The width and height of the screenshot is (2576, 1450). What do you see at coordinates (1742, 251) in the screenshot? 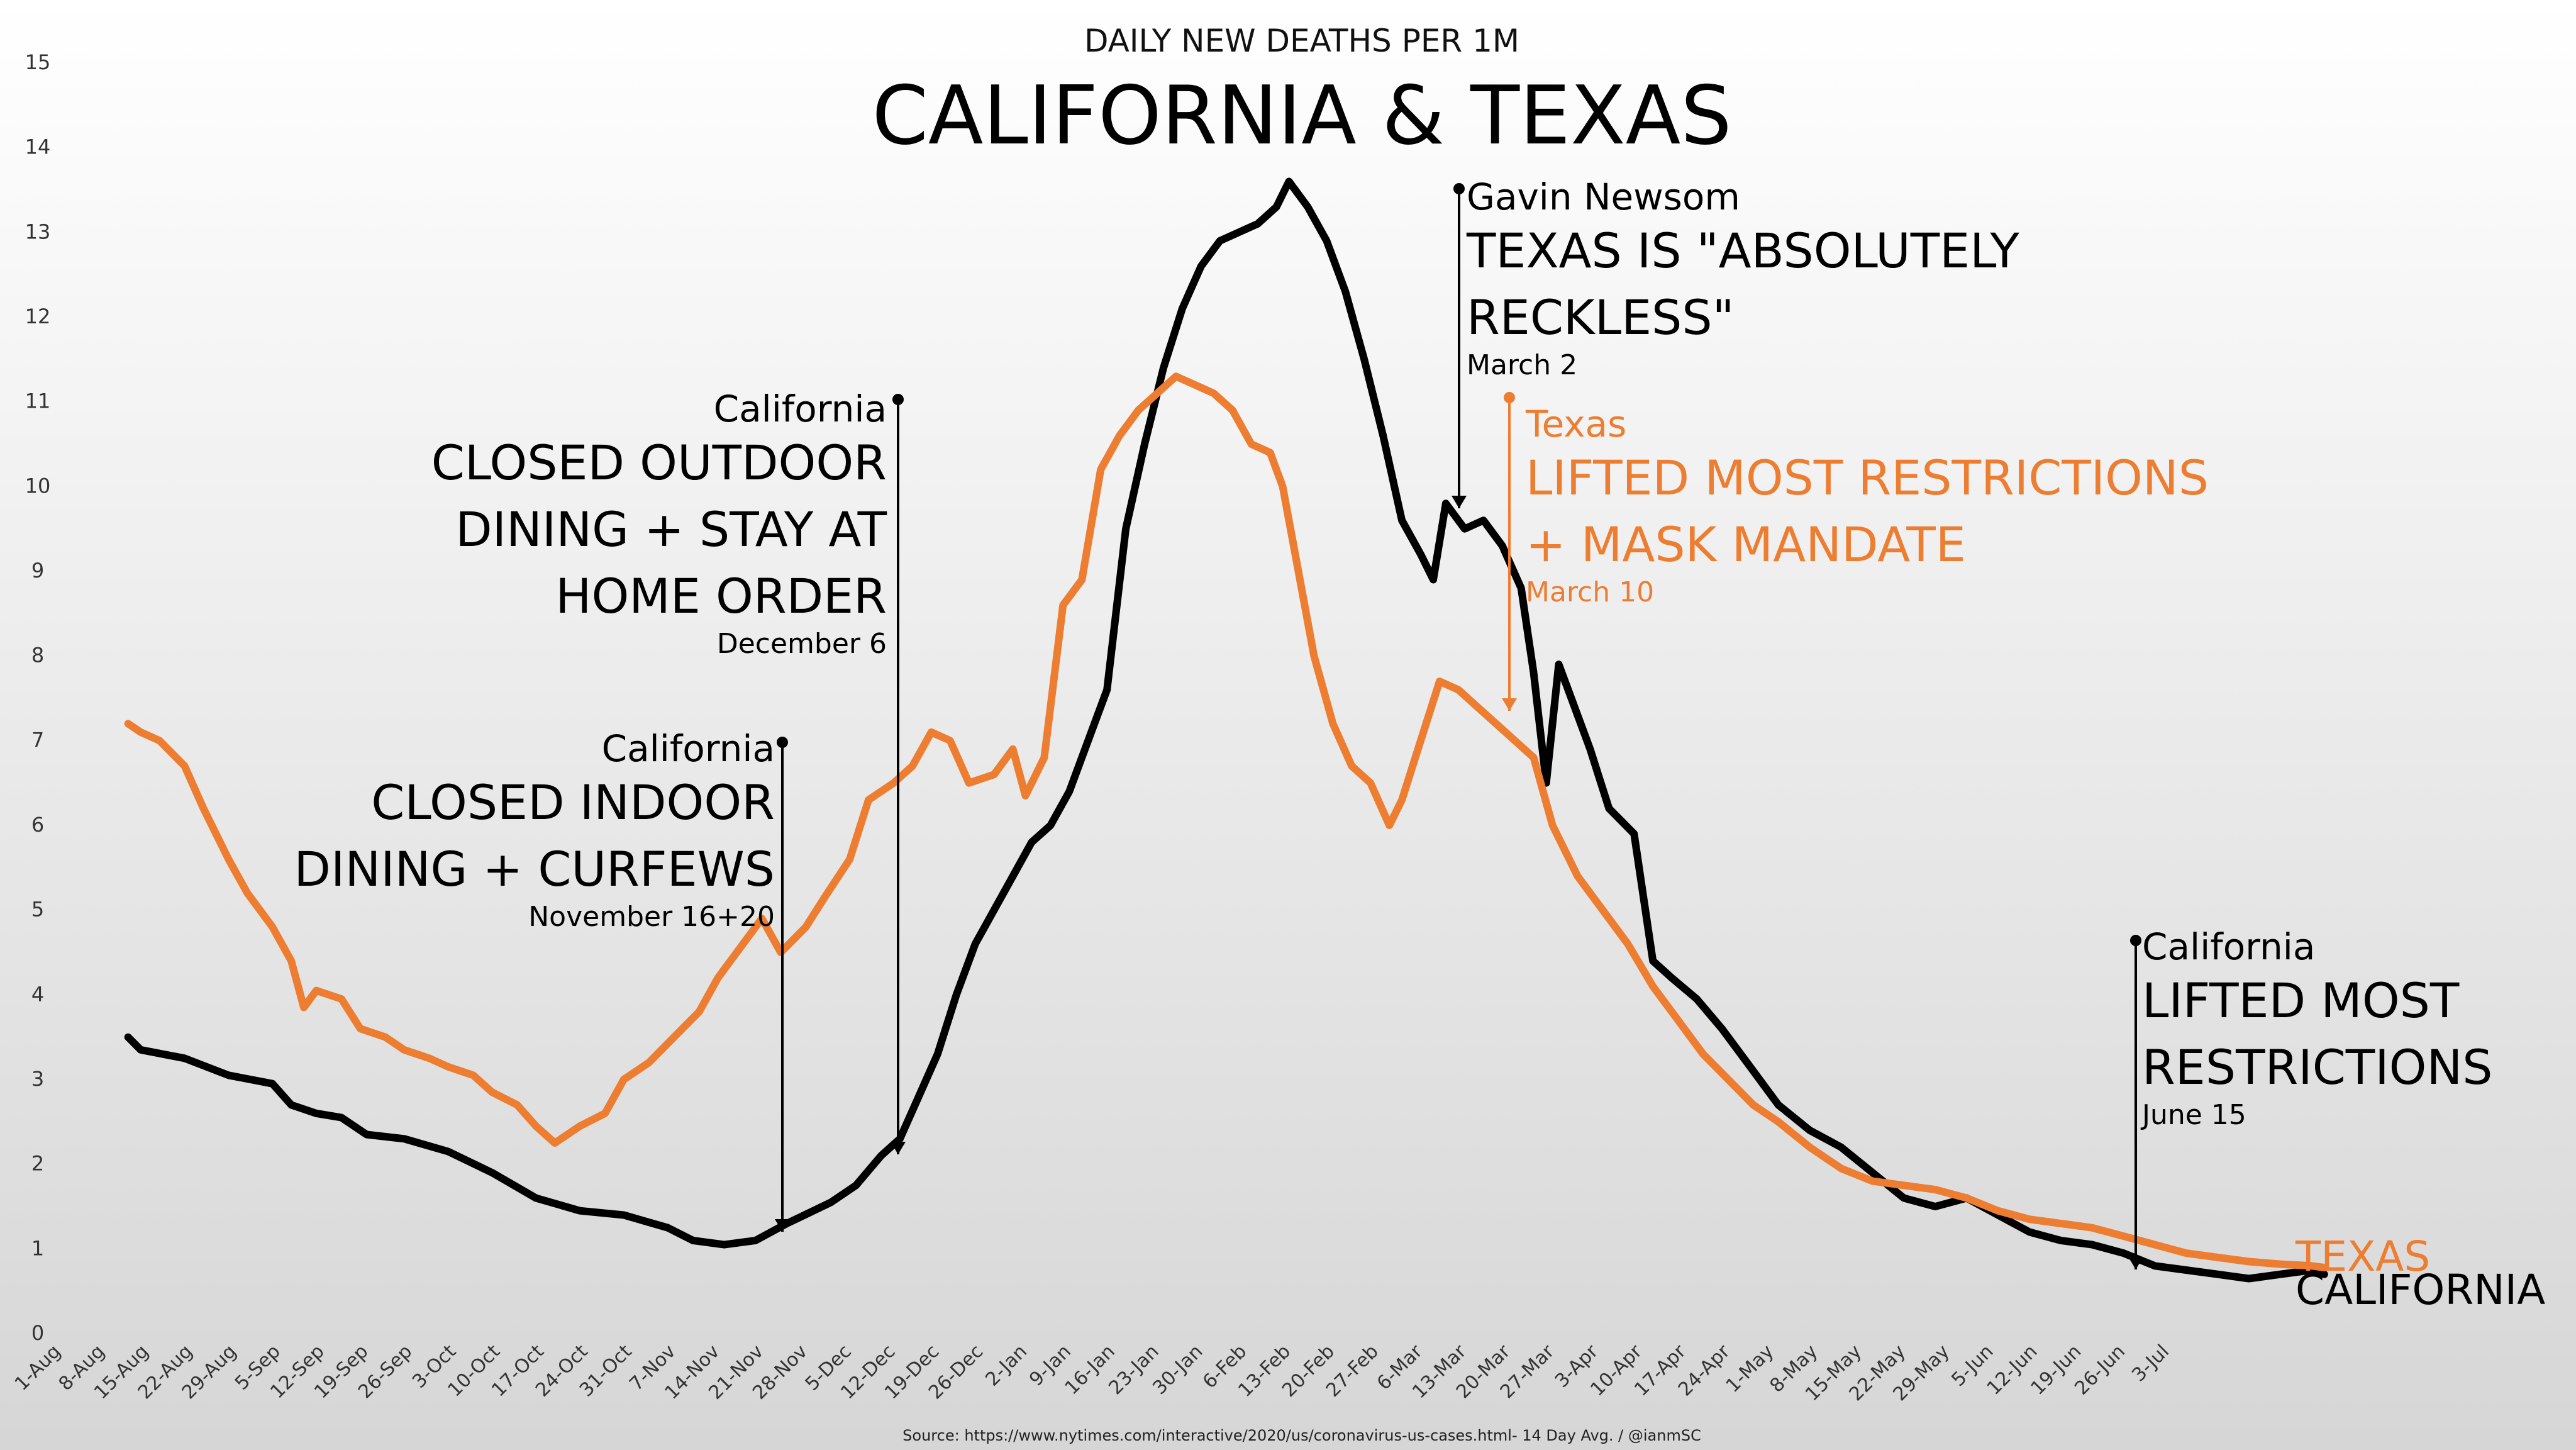
I see `annotation-text: TEXAS IS "ABSOLUTELY` at bounding box center [1742, 251].